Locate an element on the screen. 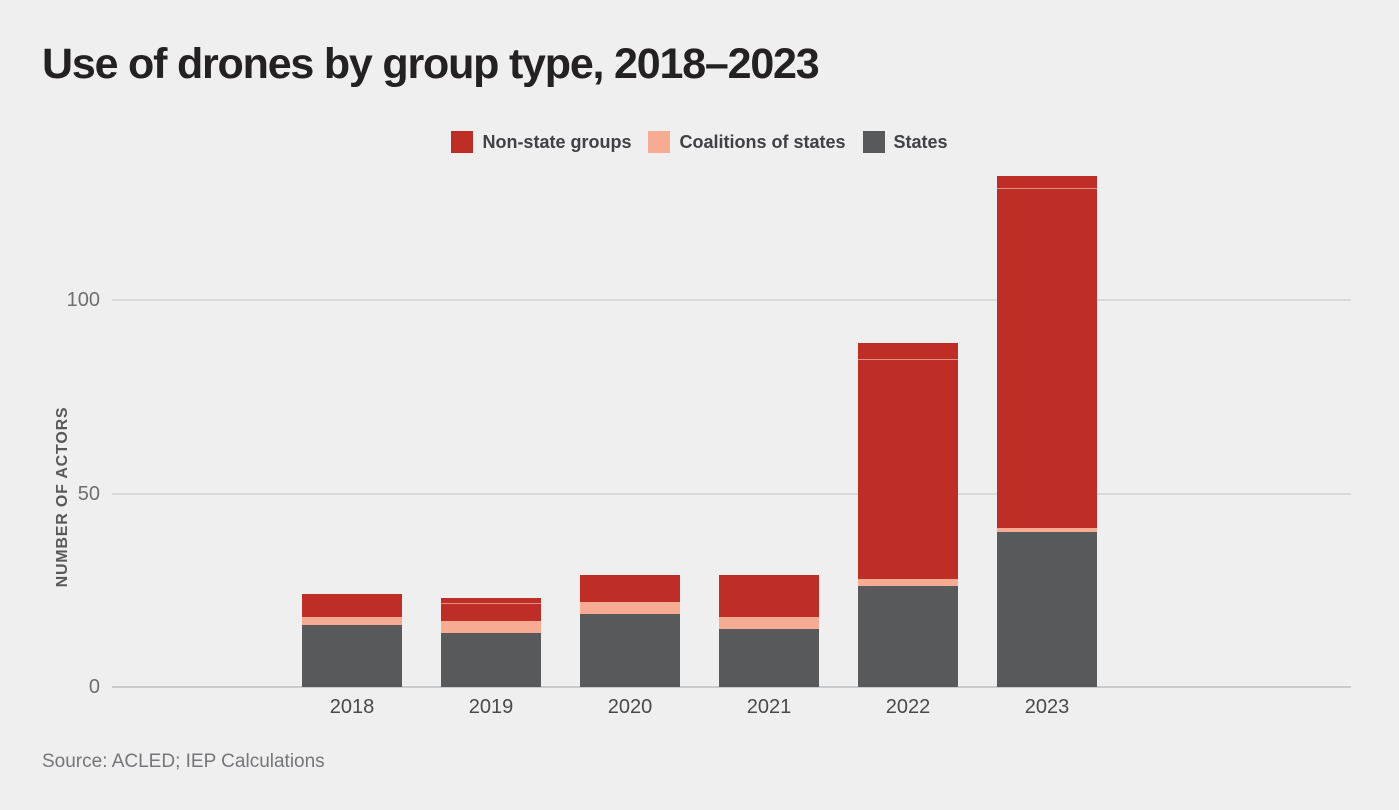  y-tick-label-100: 100 is located at coordinates (83, 300).